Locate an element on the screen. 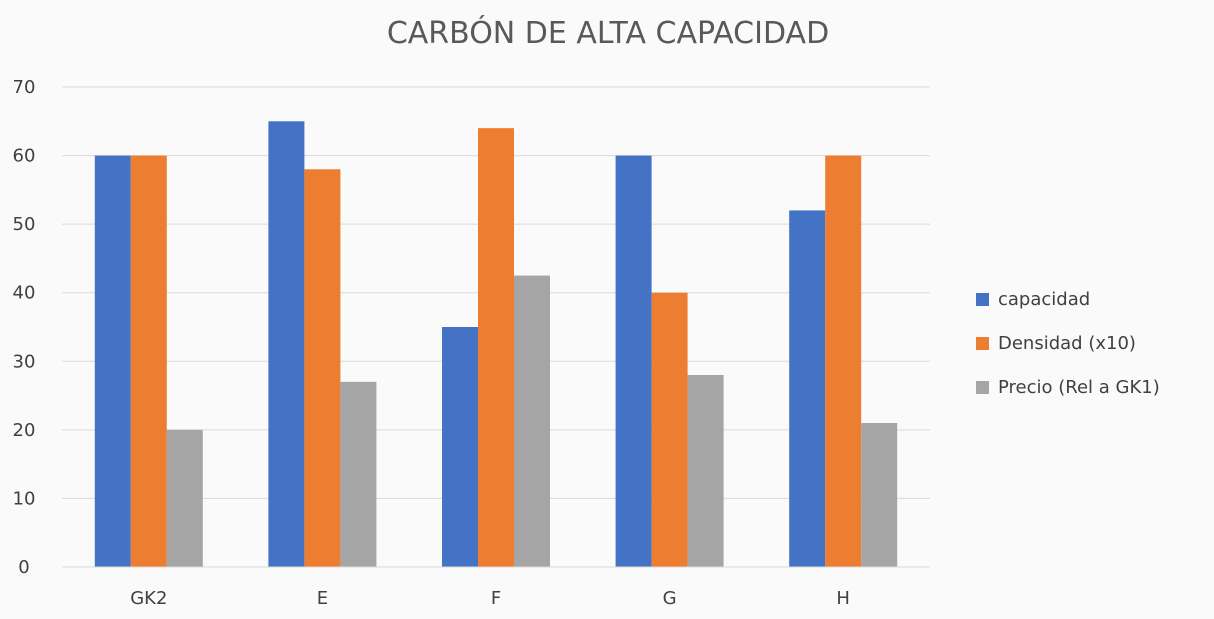 The width and height of the screenshot is (1214, 619). x-axis: GK2 E F G H is located at coordinates (496, 587).